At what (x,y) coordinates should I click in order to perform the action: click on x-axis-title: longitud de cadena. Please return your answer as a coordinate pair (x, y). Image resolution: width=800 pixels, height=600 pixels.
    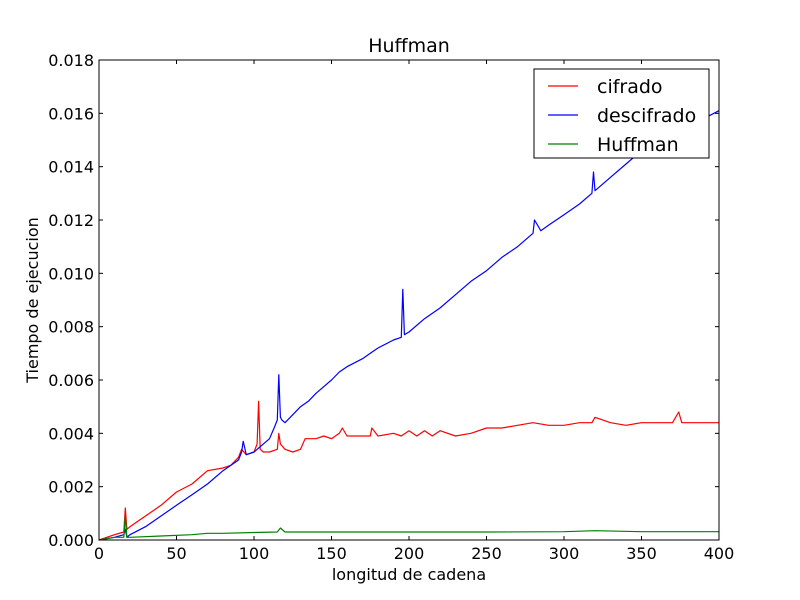
    Looking at the image, I should click on (409, 574).